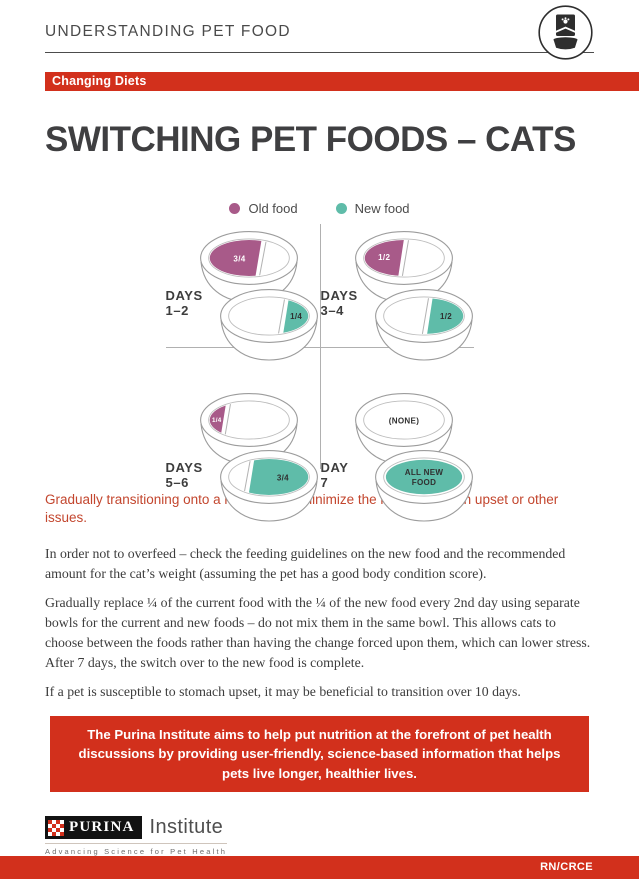  What do you see at coordinates (403, 421) in the screenshot?
I see `svg-text: (NONE)` at bounding box center [403, 421].